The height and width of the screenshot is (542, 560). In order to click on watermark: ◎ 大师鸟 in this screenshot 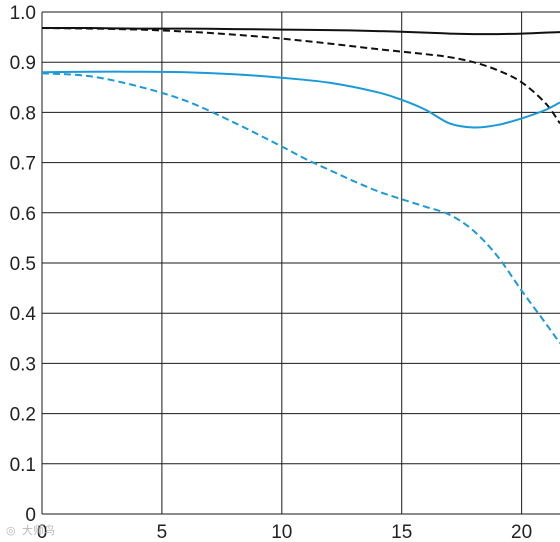, I will do `click(30, 530)`.